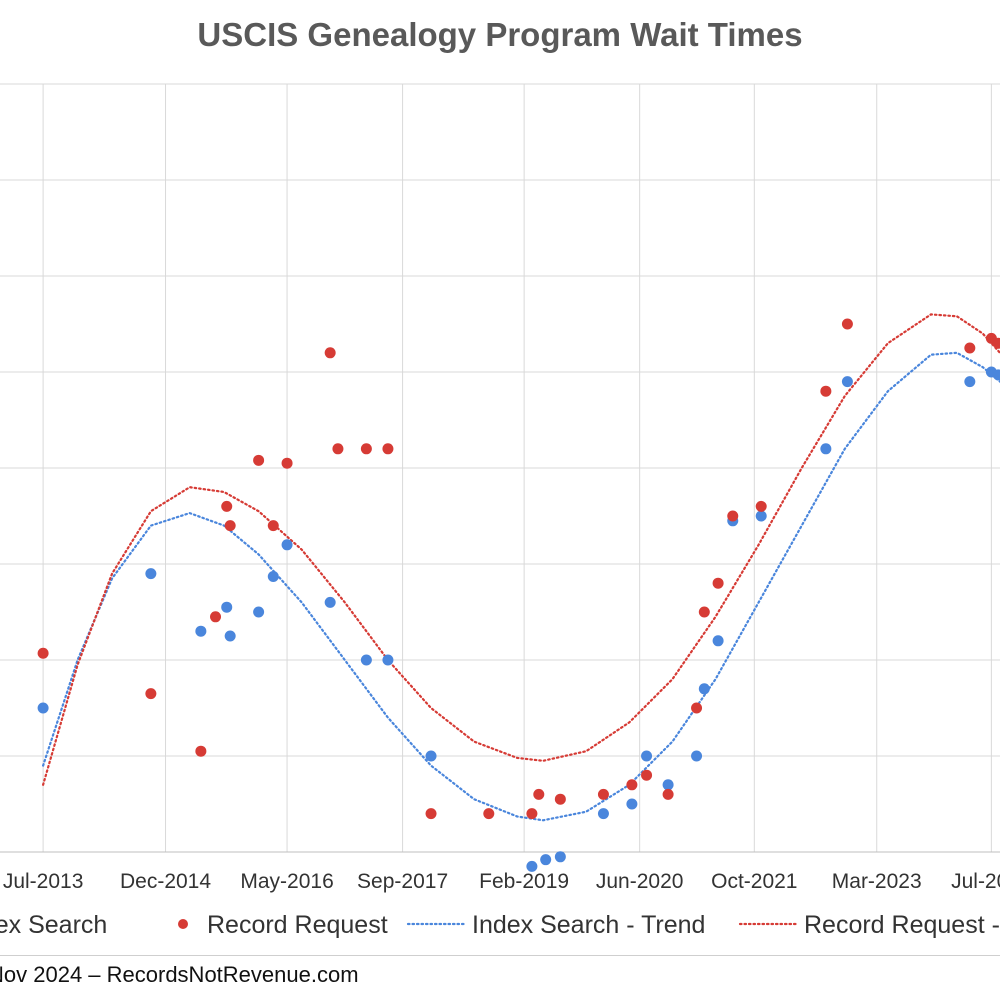 This screenshot has width=1000, height=1000. What do you see at coordinates (43, 881) in the screenshot?
I see `x-tick-label: Jul-2013` at bounding box center [43, 881].